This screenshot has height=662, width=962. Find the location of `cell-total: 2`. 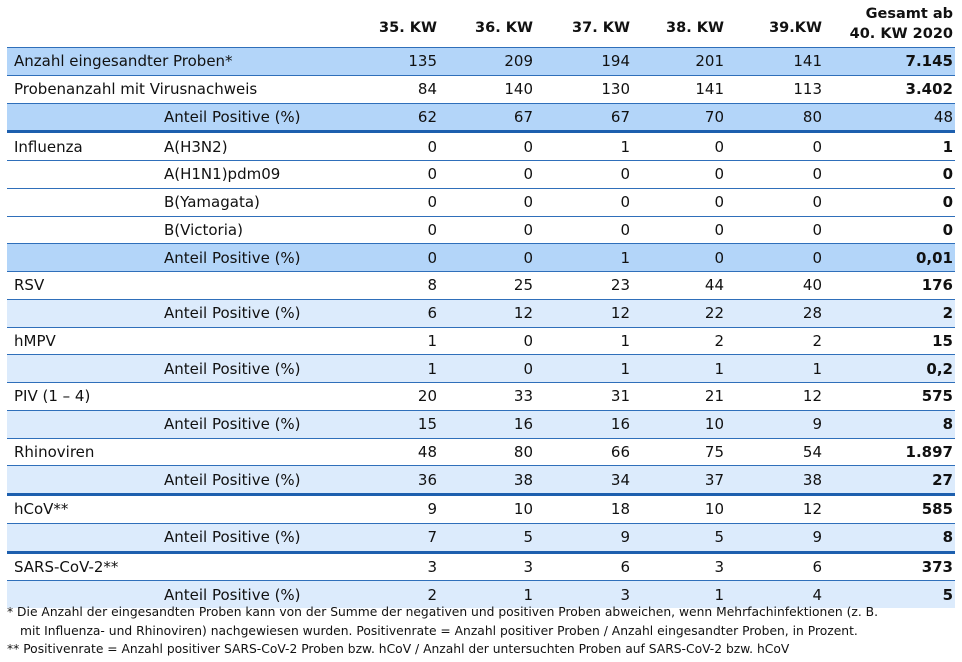

cell-total: 2 is located at coordinates (888, 312).